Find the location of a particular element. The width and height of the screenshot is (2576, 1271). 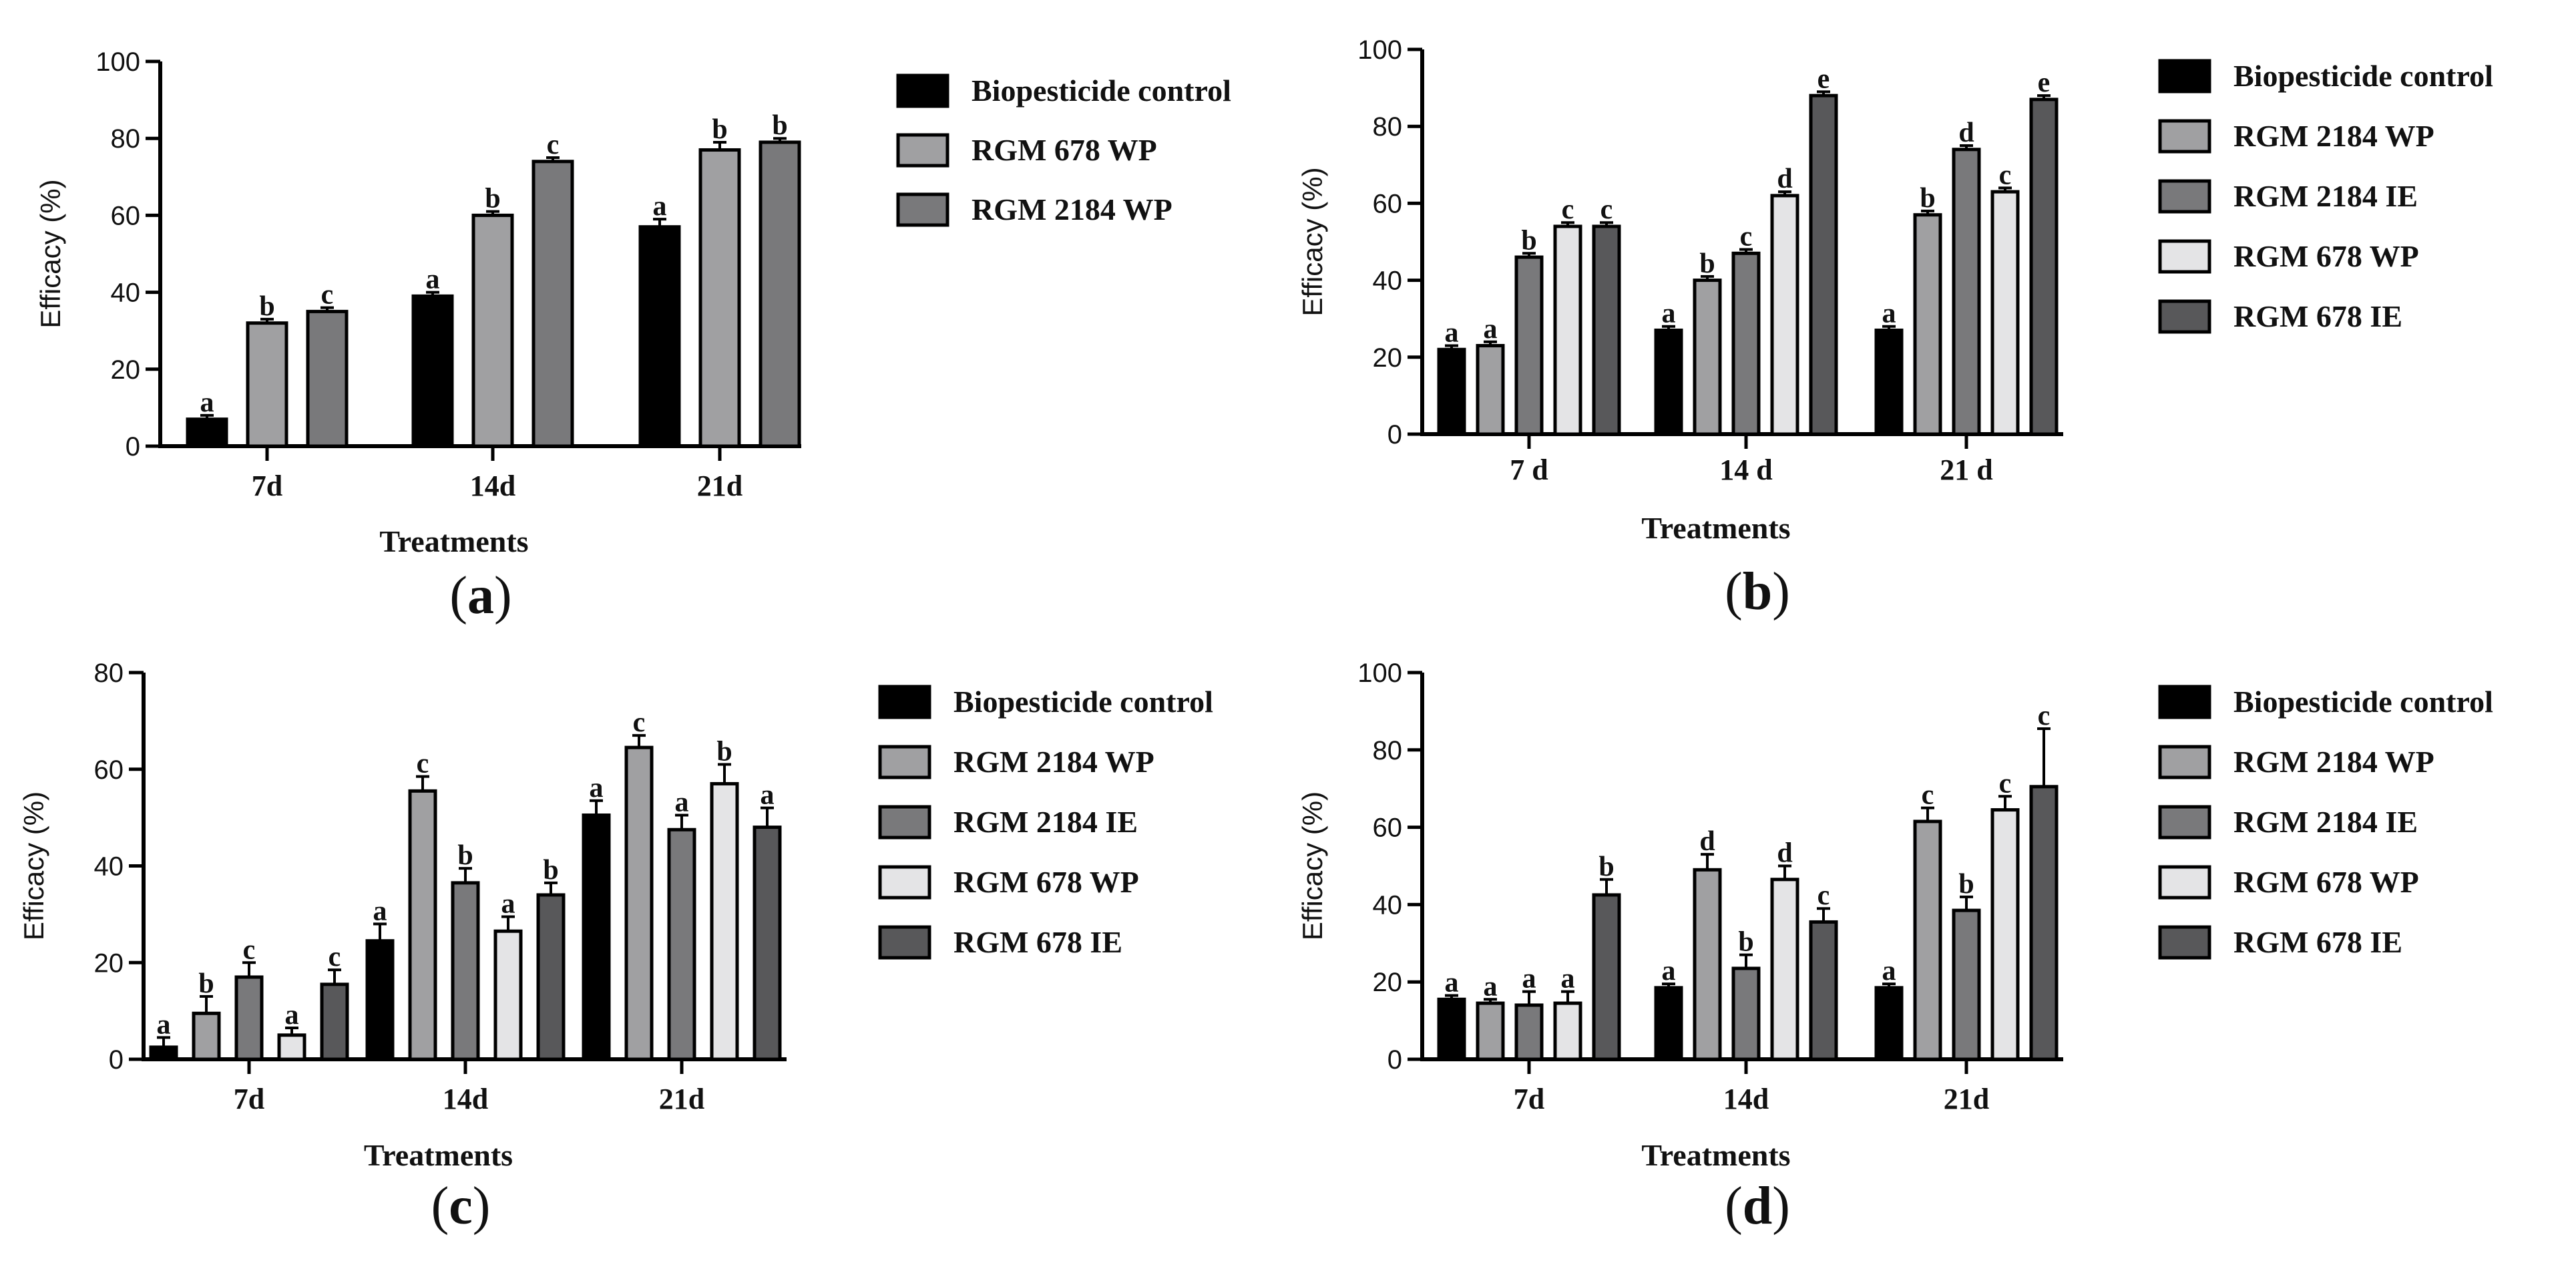

y-tick-label: 60 is located at coordinates (126, 216).